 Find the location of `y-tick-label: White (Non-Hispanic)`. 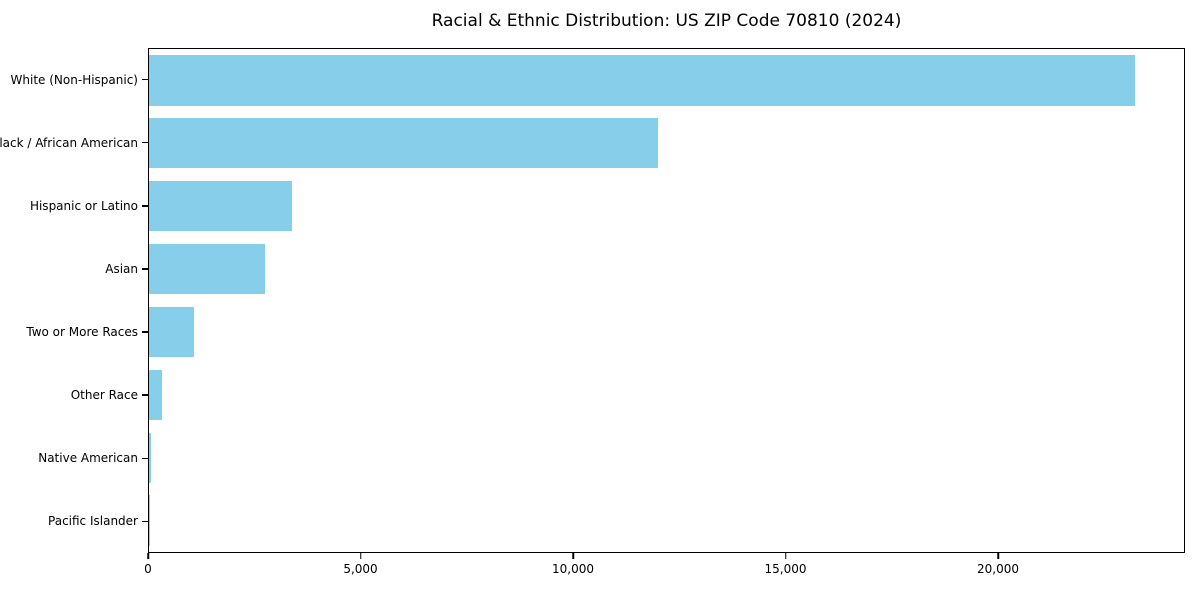

y-tick-label: White (Non-Hispanic) is located at coordinates (74, 79).